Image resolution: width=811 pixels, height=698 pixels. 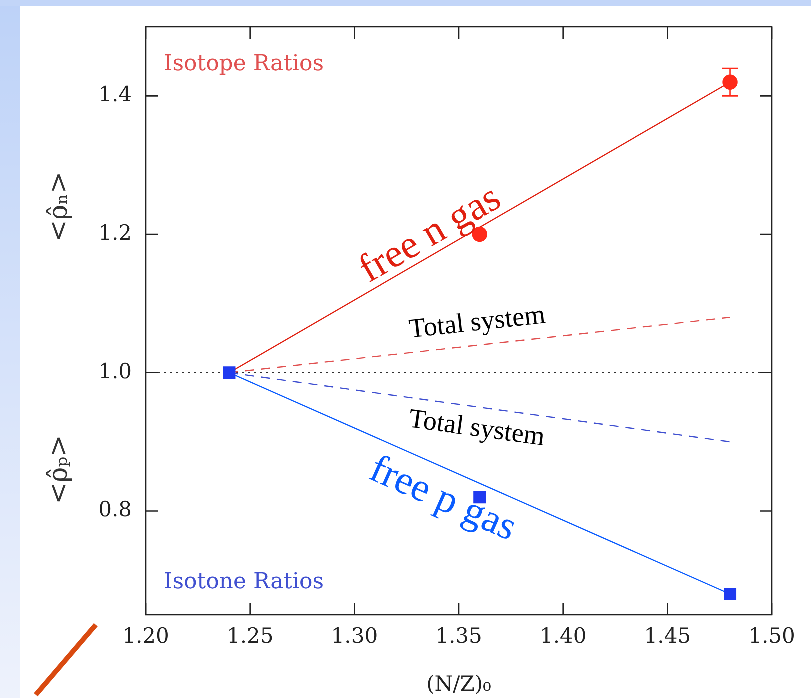 I want to click on x-tick-label: 1.20, so click(x=146, y=636).